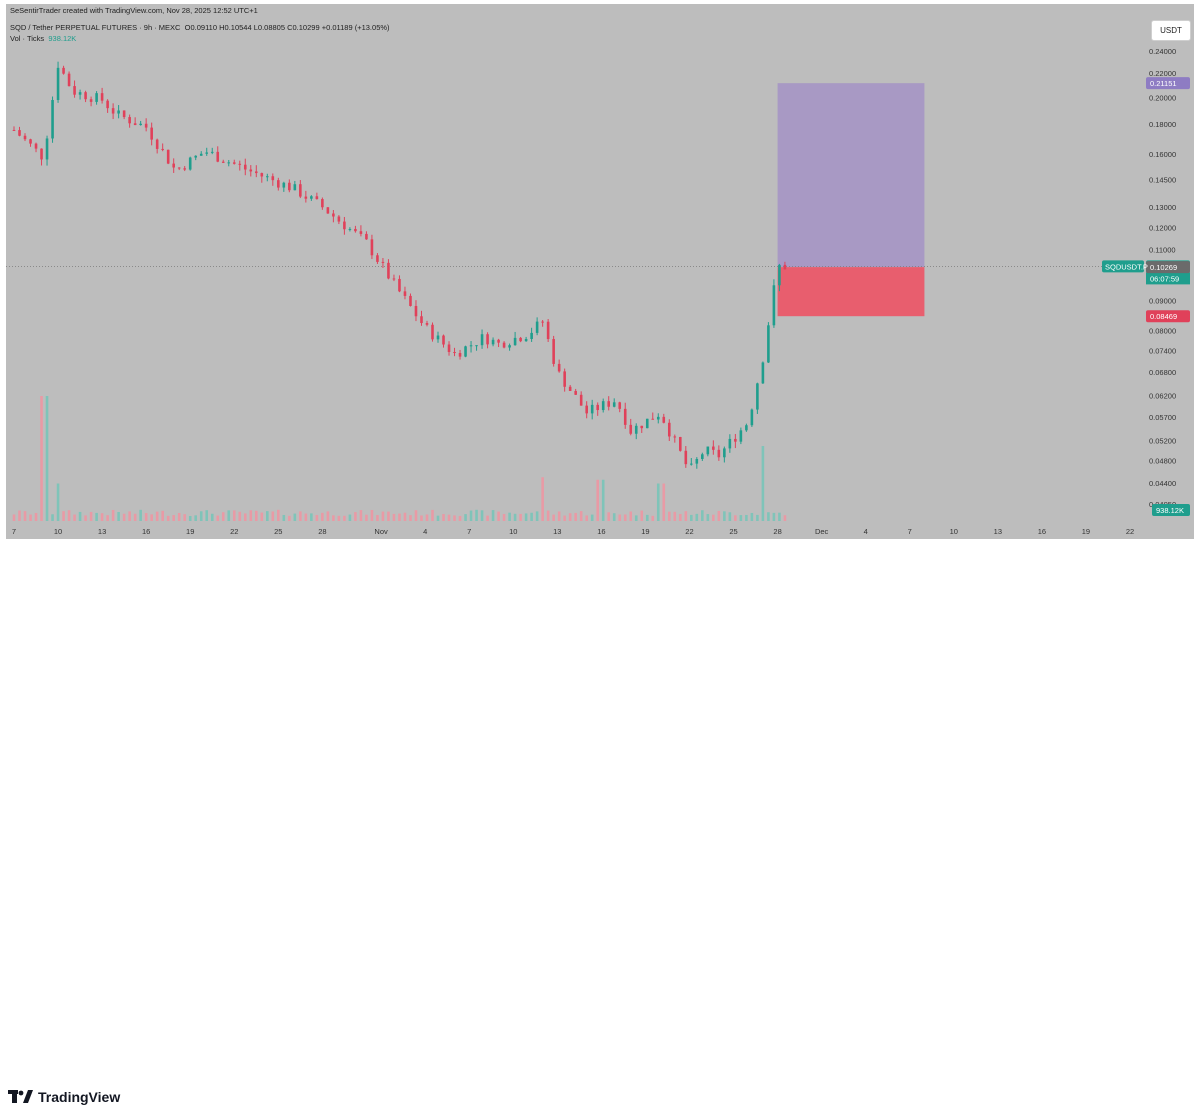  What do you see at coordinates (1168, 278) in the screenshot?
I see `countdown-tag-bg` at bounding box center [1168, 278].